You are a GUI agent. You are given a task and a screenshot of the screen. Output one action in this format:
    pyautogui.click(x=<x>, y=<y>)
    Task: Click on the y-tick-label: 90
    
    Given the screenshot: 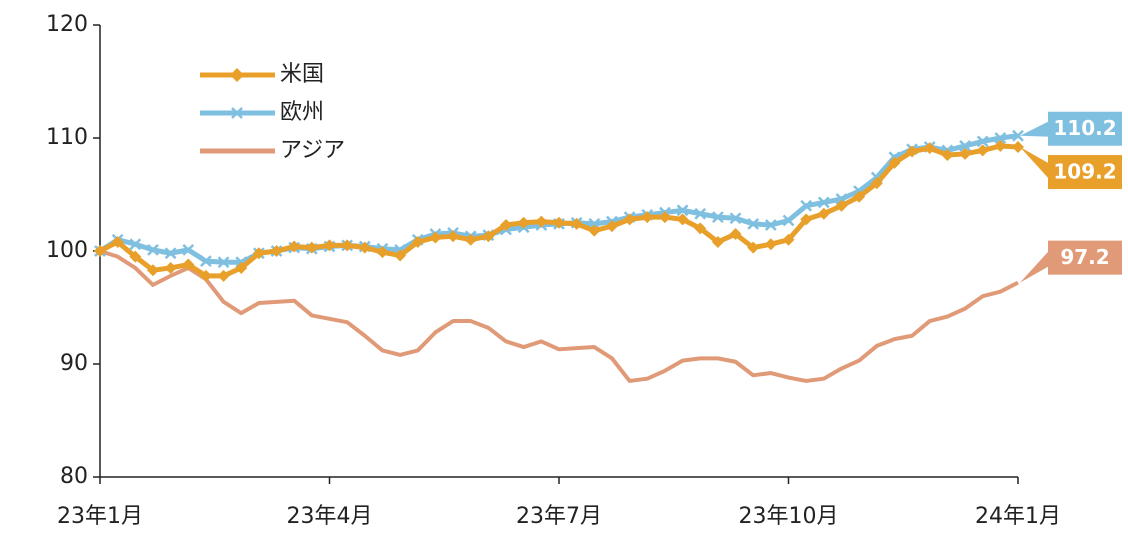 What is the action you would take?
    pyautogui.click(x=74, y=363)
    